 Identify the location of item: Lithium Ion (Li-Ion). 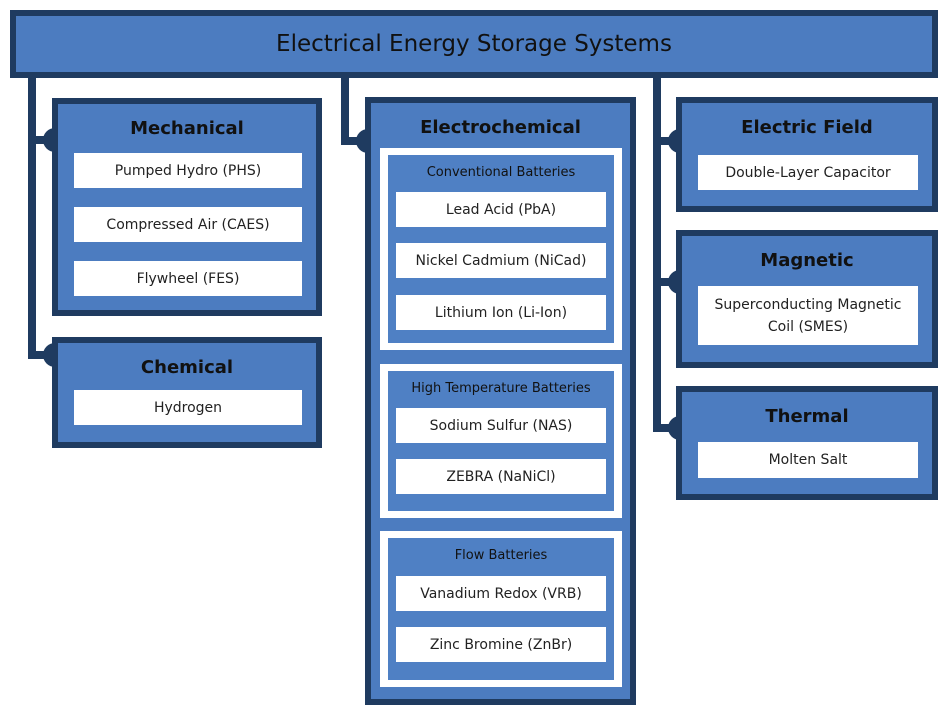
(501, 312).